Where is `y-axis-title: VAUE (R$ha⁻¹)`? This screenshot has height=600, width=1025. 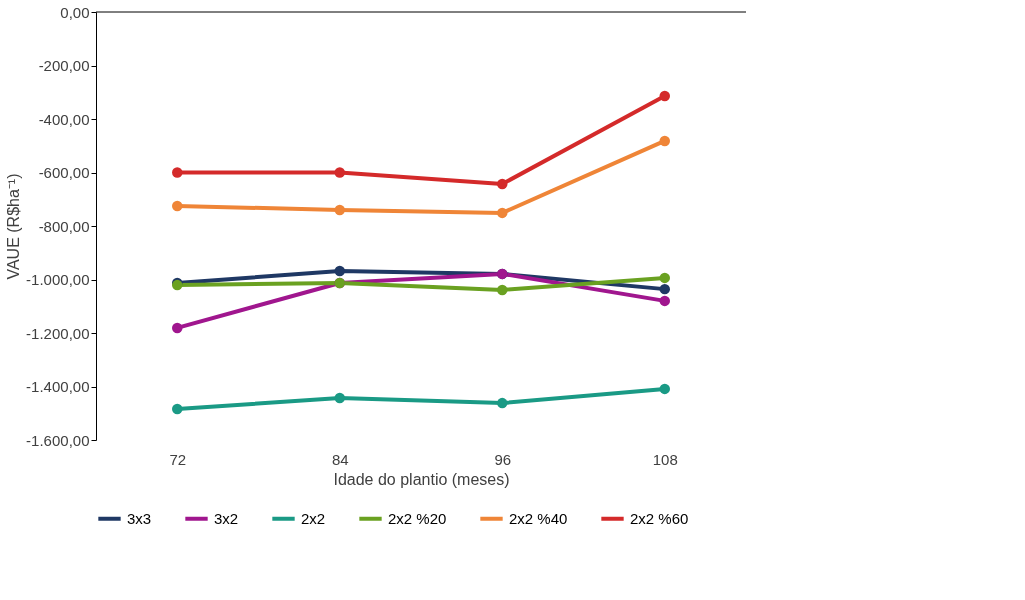
y-axis-title: VAUE (R$ha⁻¹) is located at coordinates (14, 226).